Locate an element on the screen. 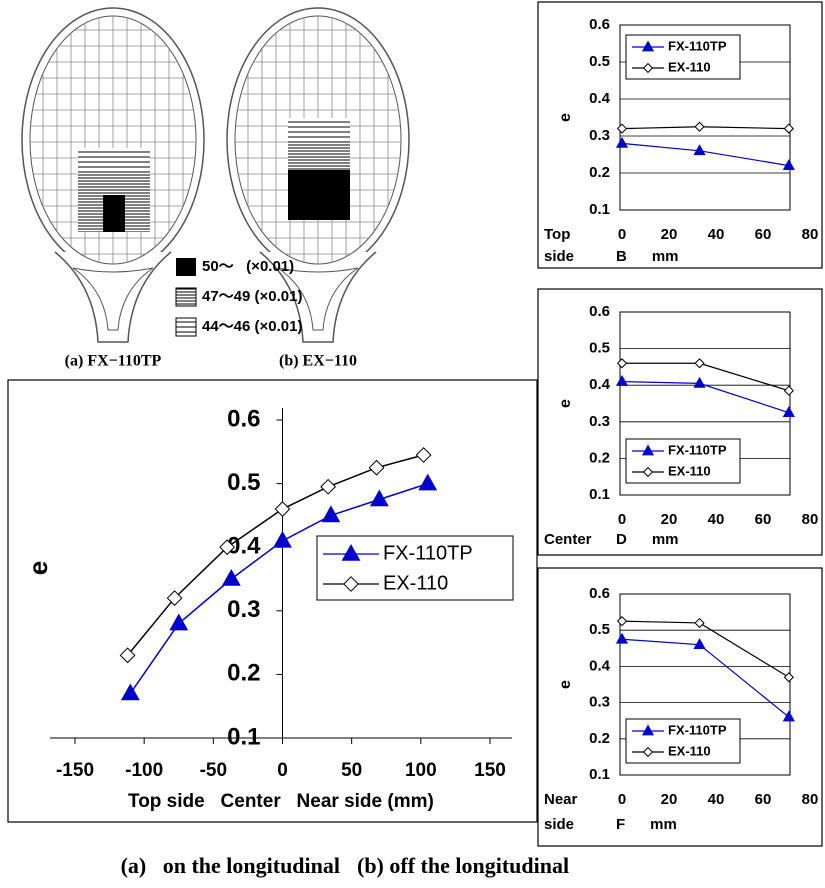 The width and height of the screenshot is (825, 888). position-label: Center is located at coordinates (568, 539).